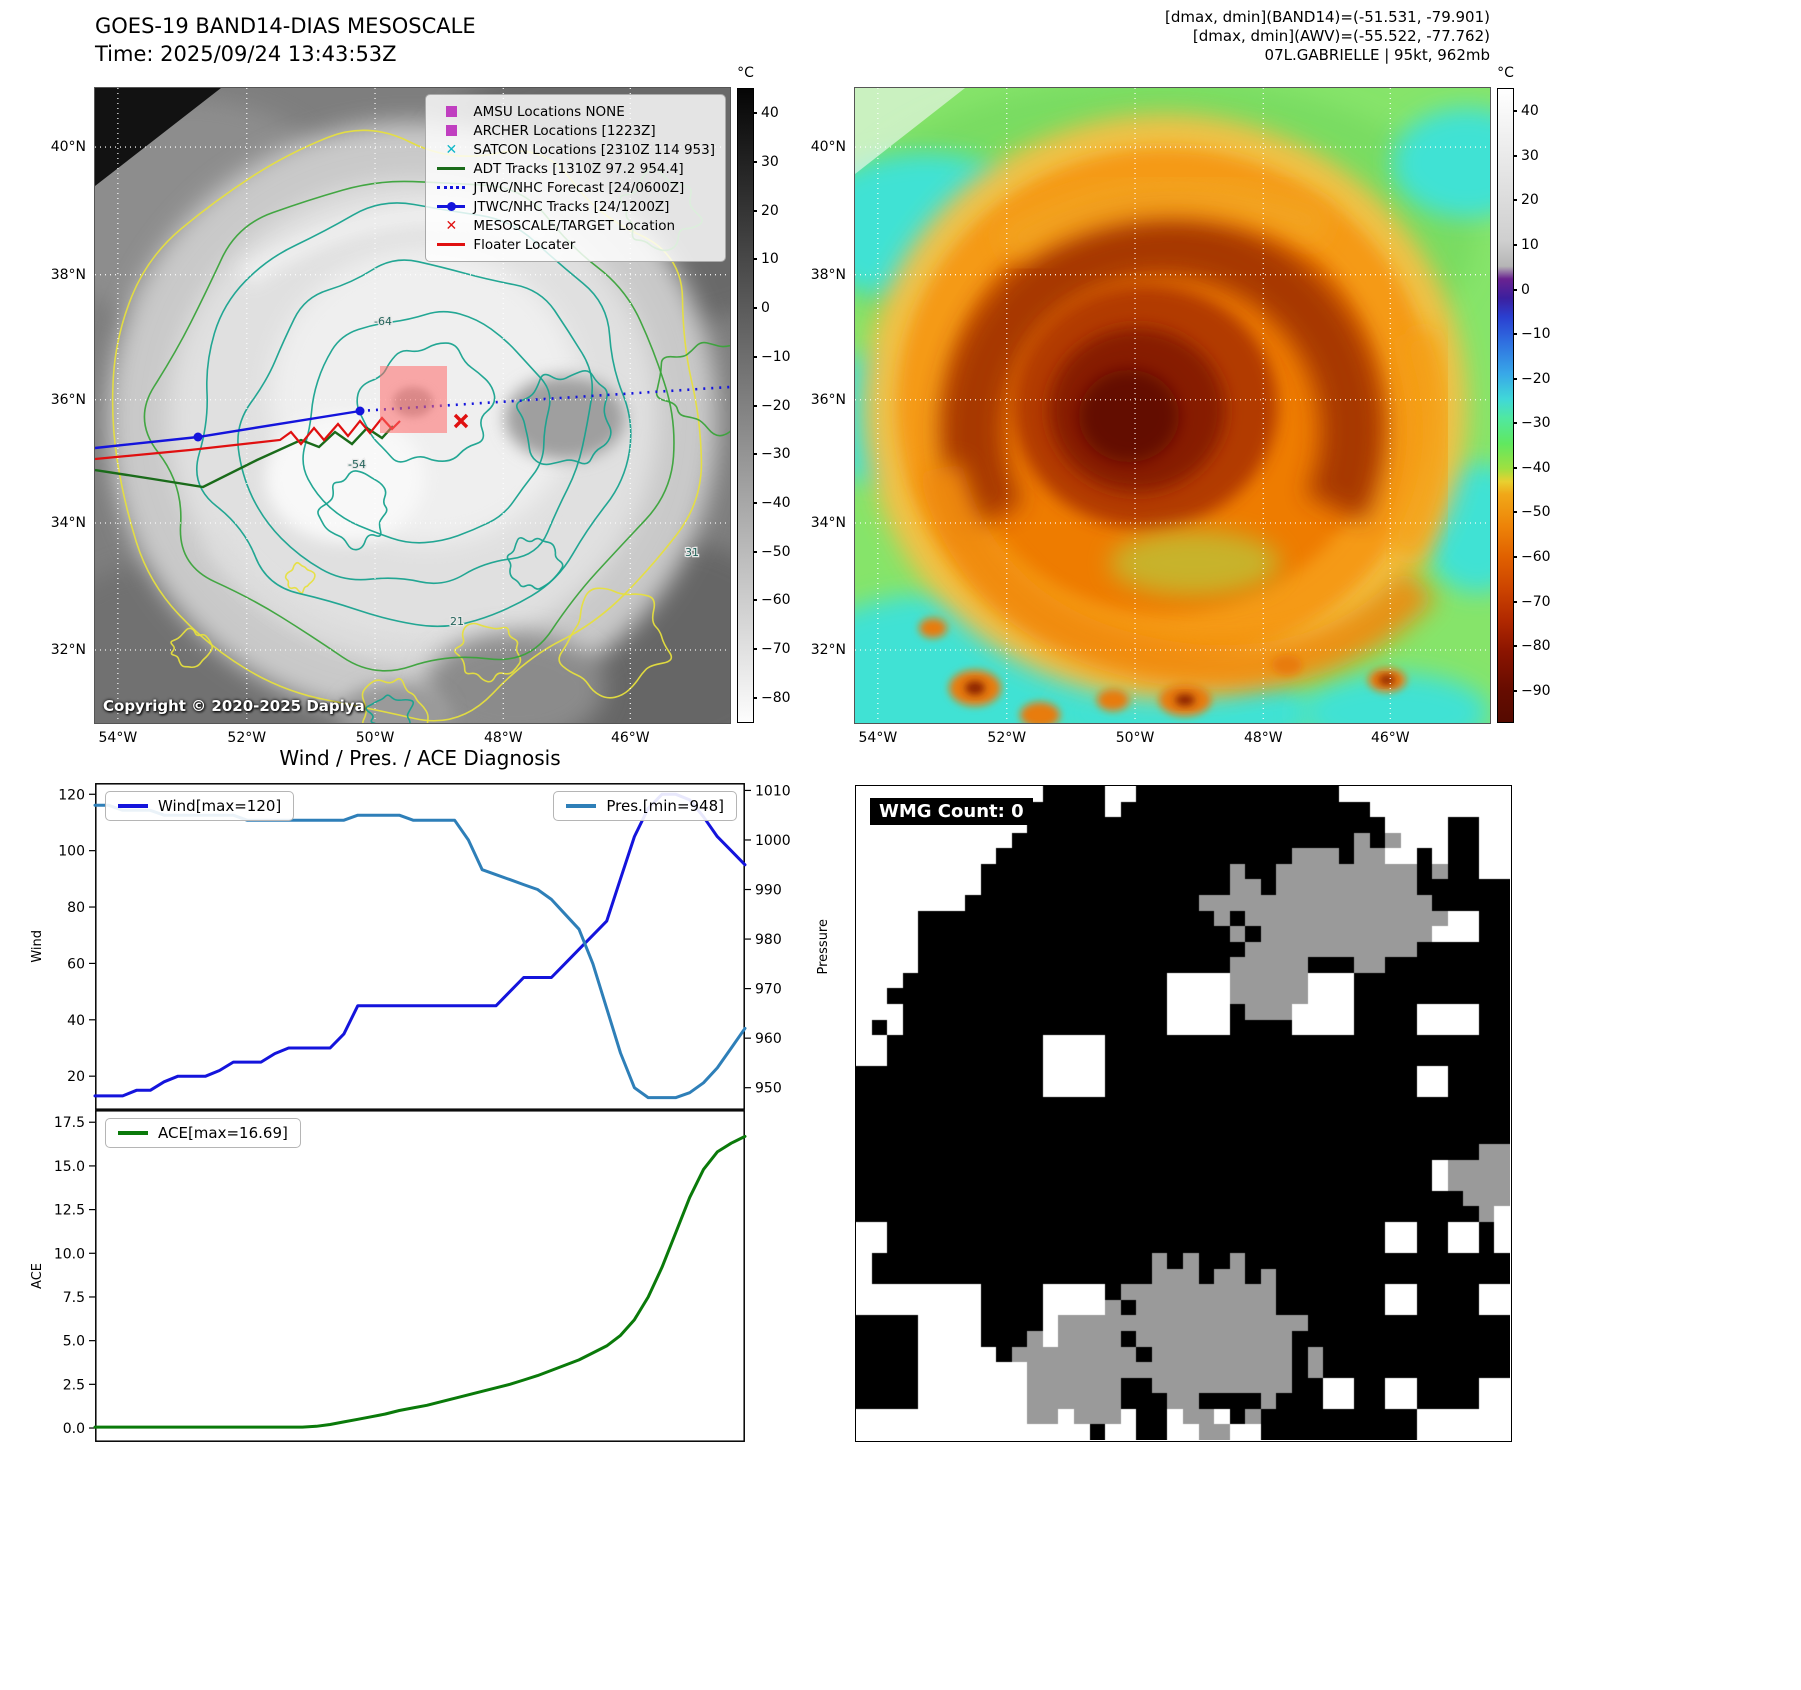  Describe the element at coordinates (503, 738) in the screenshot. I see `lon-tick-label: 48°W` at that location.